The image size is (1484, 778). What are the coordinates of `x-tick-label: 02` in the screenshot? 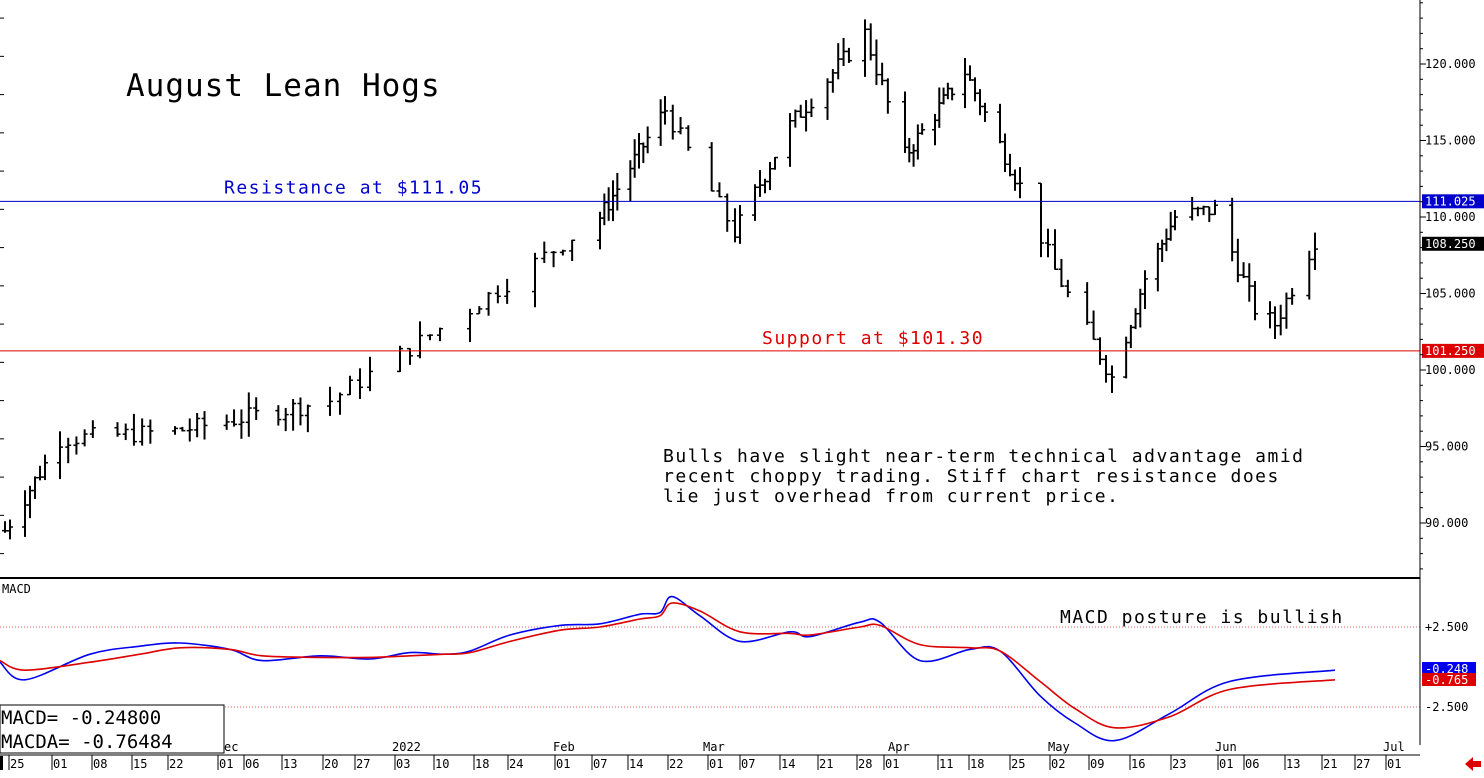 It's located at (1058, 764).